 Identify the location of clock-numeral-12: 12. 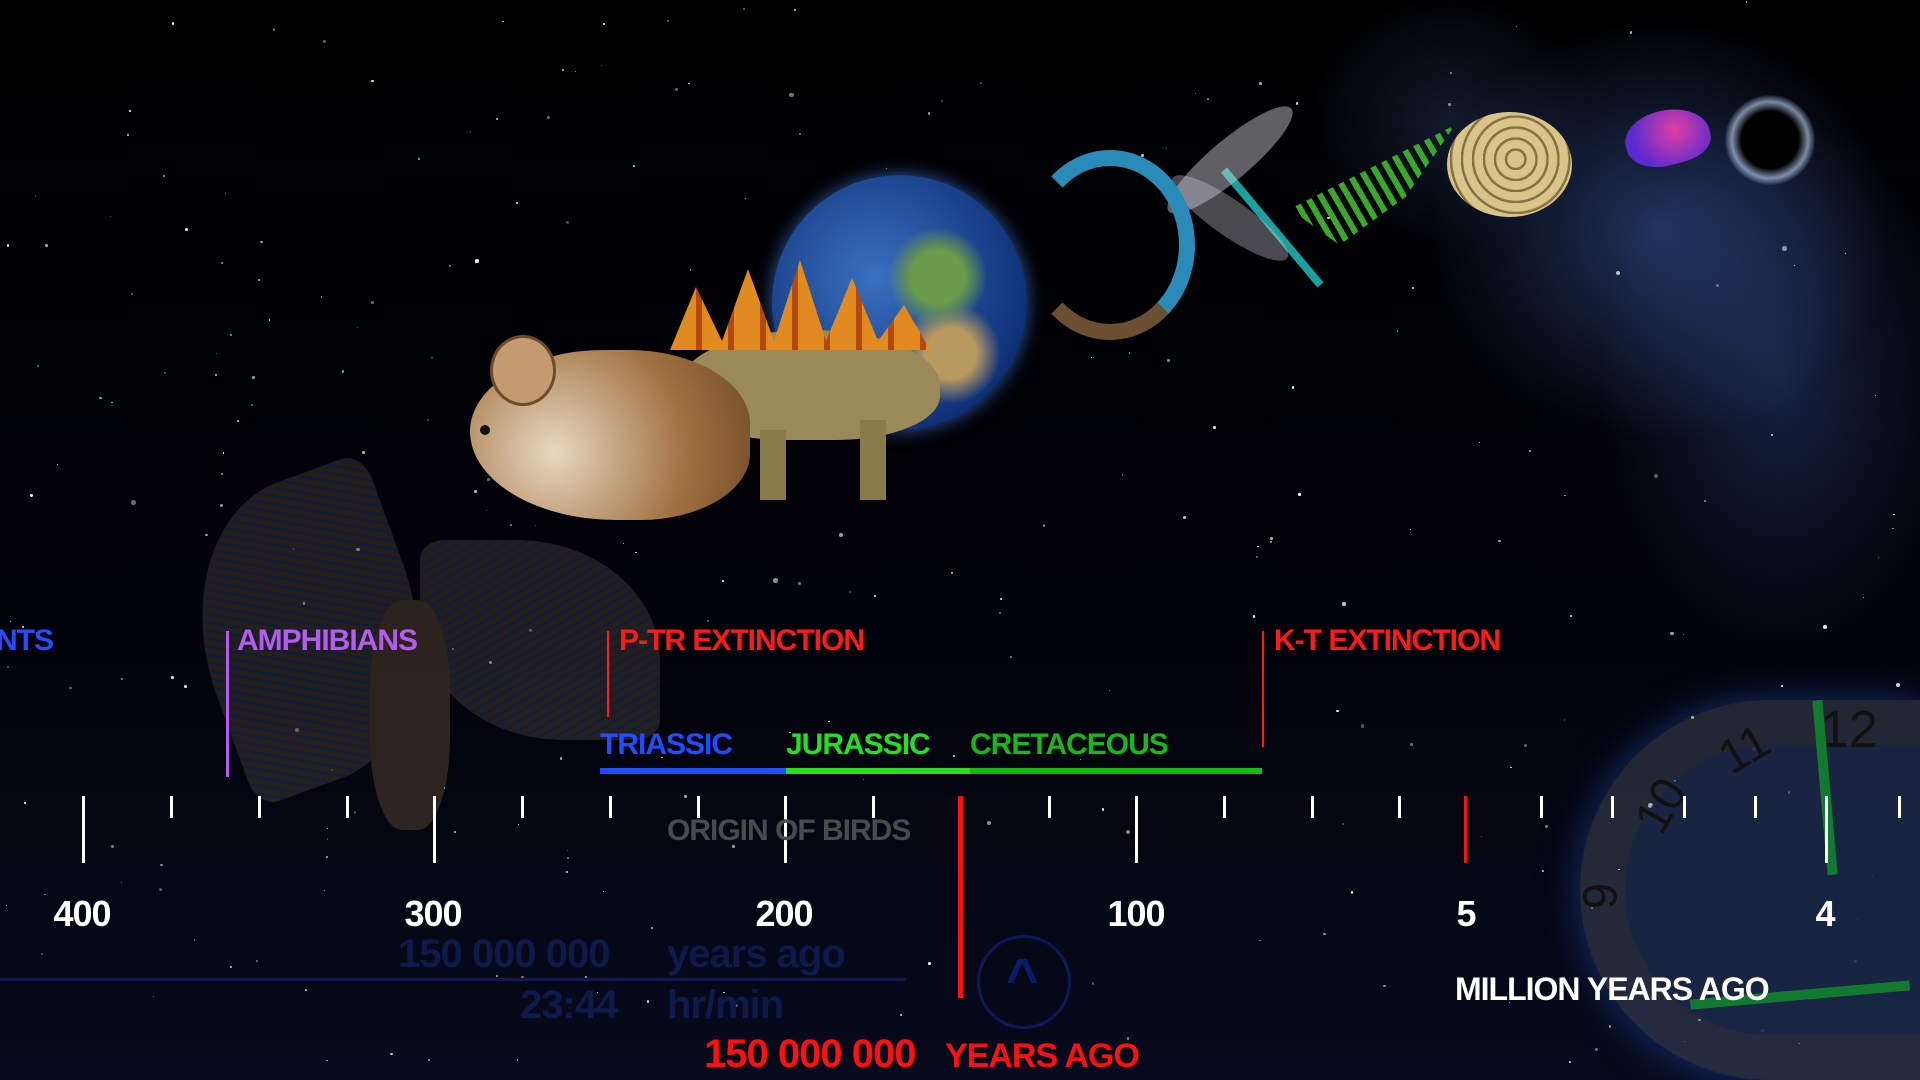
(1849, 730).